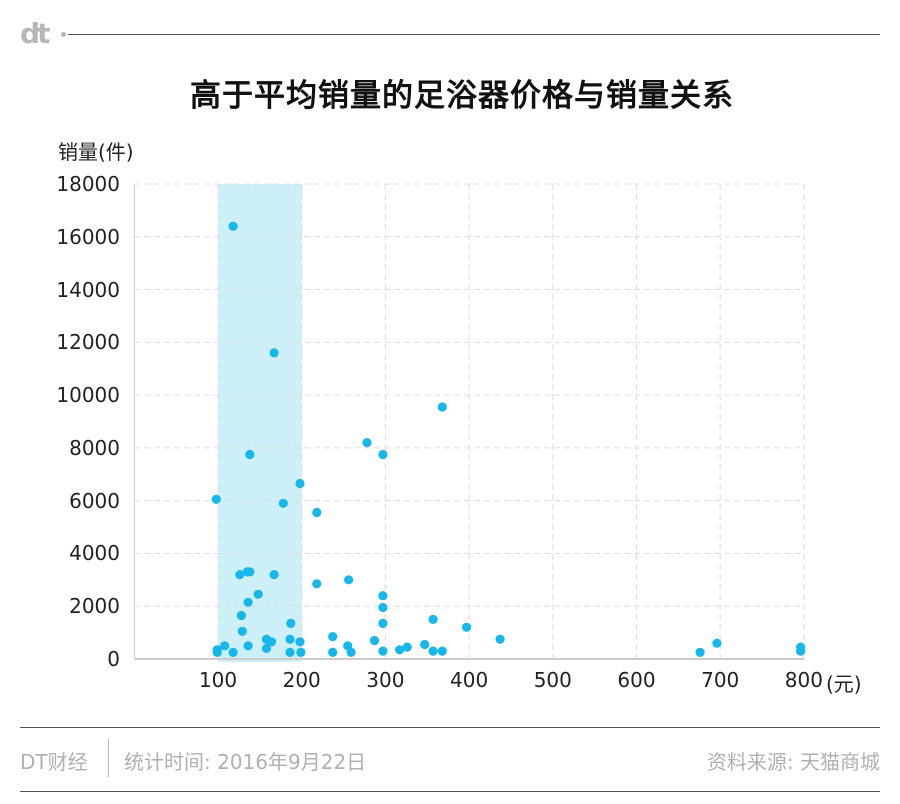 The image size is (900, 804). Describe the element at coordinates (88, 342) in the screenshot. I see `y-tick-label: 12000` at that location.